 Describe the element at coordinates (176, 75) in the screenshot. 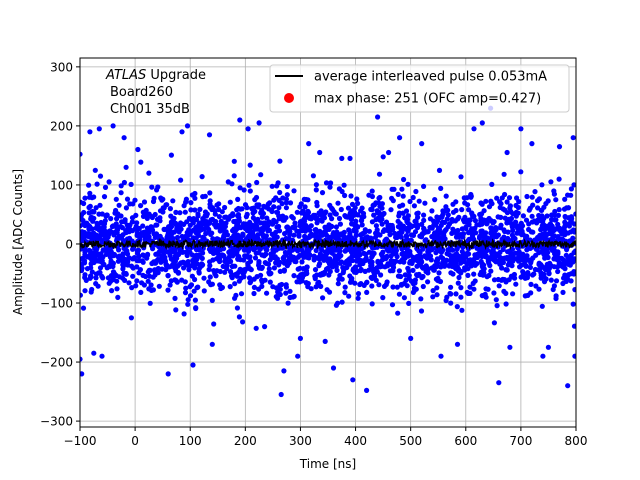

I see `annotation-upgrade: Upgrade` at that location.